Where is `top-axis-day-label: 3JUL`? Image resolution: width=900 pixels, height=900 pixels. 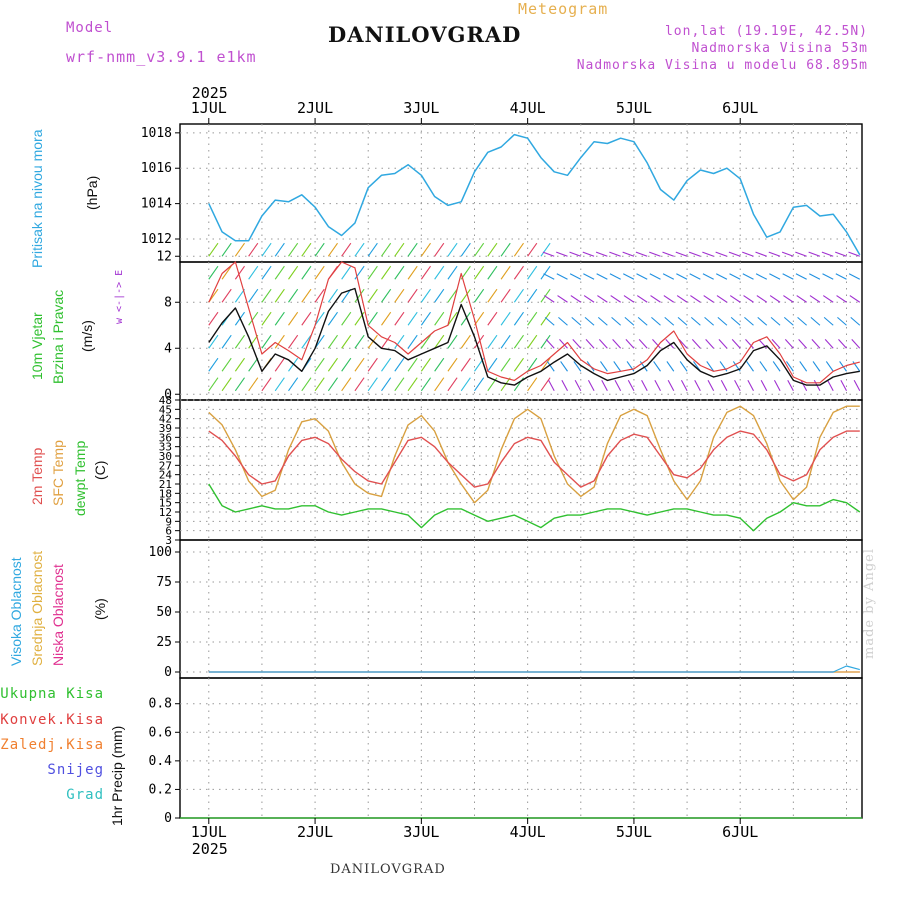
top-axis-day-label: 3JUL is located at coordinates (421, 108).